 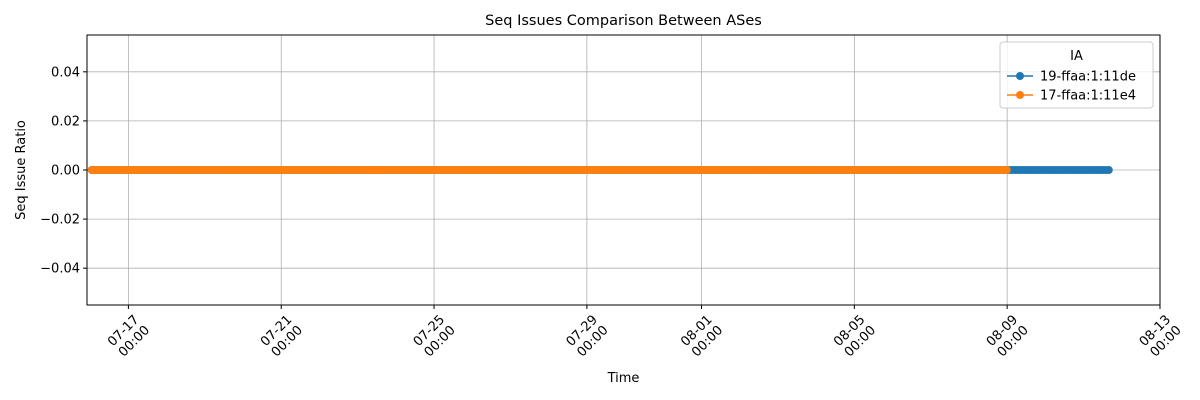 I want to click on legend-item: 19-ffaa:1:11de, so click(x=1071, y=77).